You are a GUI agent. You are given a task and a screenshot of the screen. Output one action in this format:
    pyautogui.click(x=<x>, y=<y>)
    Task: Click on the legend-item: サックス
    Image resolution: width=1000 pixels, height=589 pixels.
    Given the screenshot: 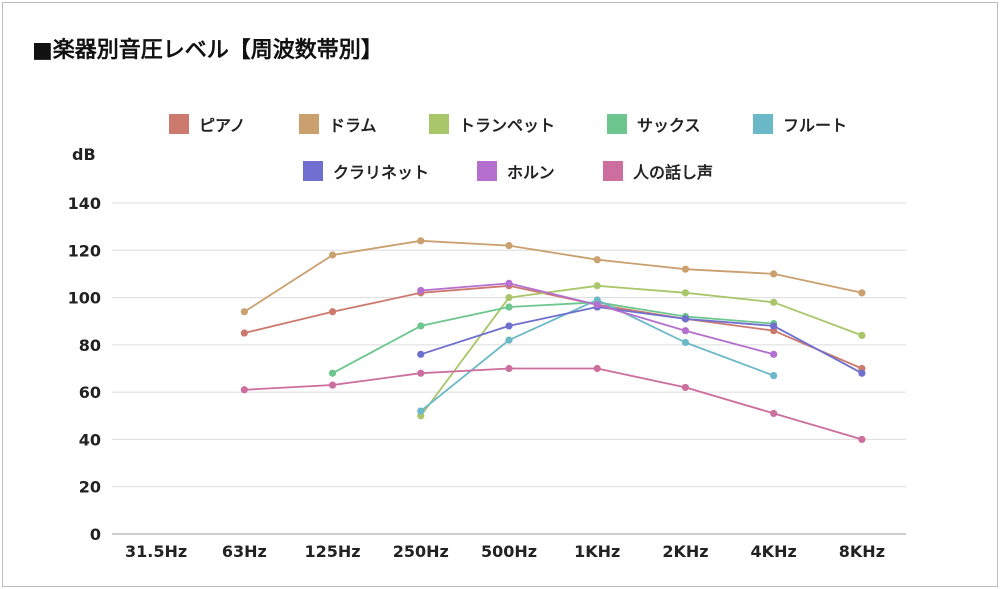 What is the action you would take?
    pyautogui.click(x=654, y=124)
    